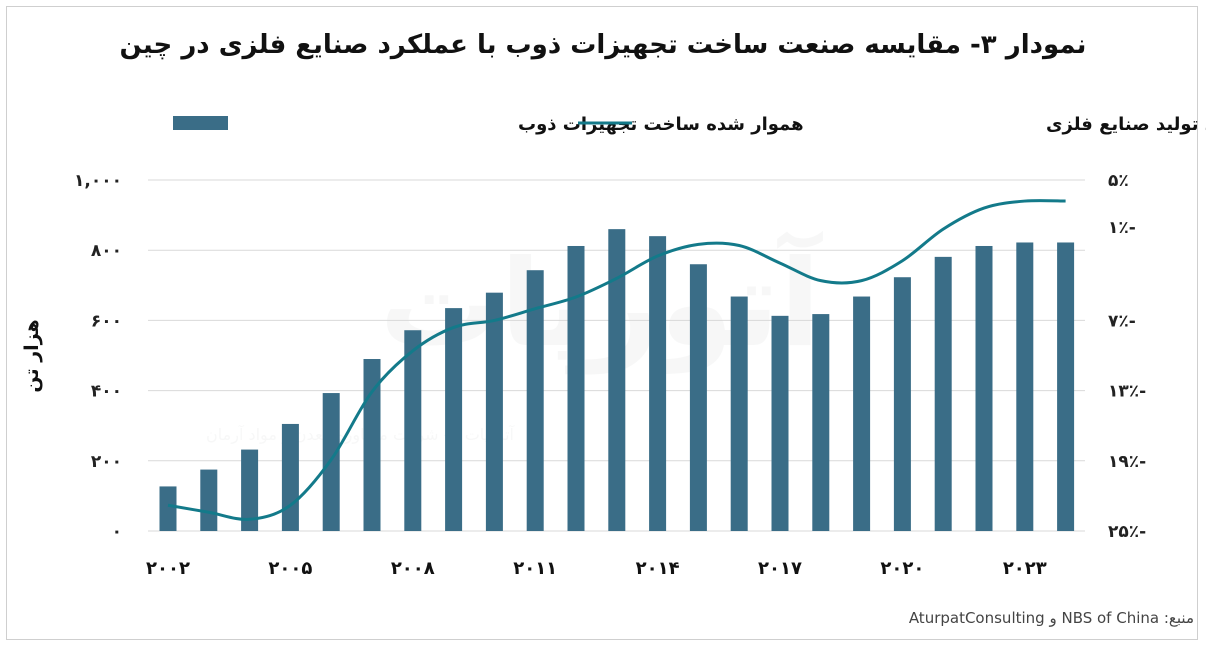  Describe the element at coordinates (32, 355) in the screenshot. I see `y-axis-label: هزار تن` at that location.